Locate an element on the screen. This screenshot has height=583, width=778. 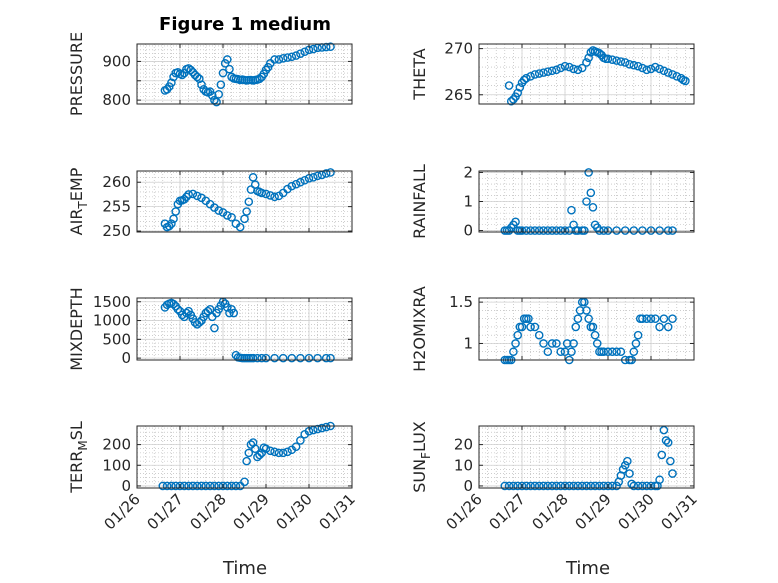
y-axis-label-main: THETA is located at coordinates (419, 74).